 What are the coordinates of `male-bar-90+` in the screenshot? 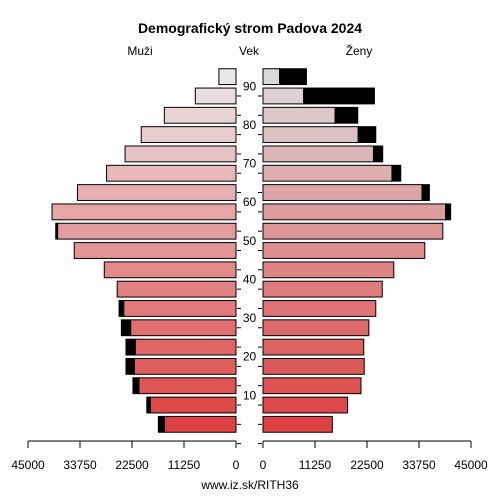 It's located at (227, 77).